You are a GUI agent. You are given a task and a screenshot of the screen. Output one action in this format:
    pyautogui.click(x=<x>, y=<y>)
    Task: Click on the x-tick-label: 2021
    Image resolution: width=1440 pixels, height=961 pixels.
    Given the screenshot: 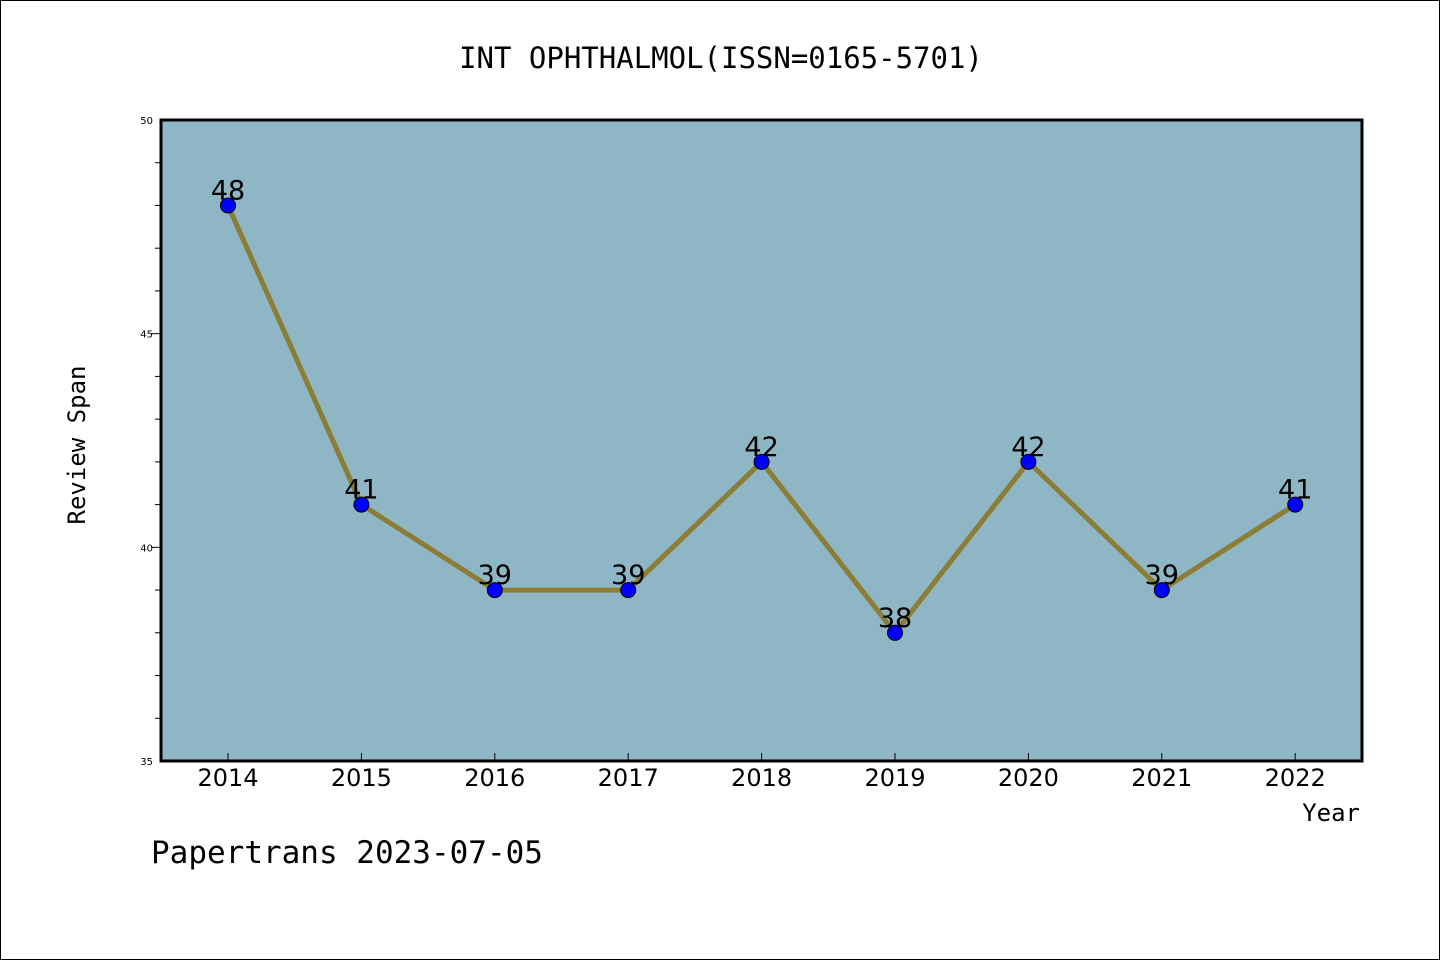 What is the action you would take?
    pyautogui.click(x=1161, y=778)
    